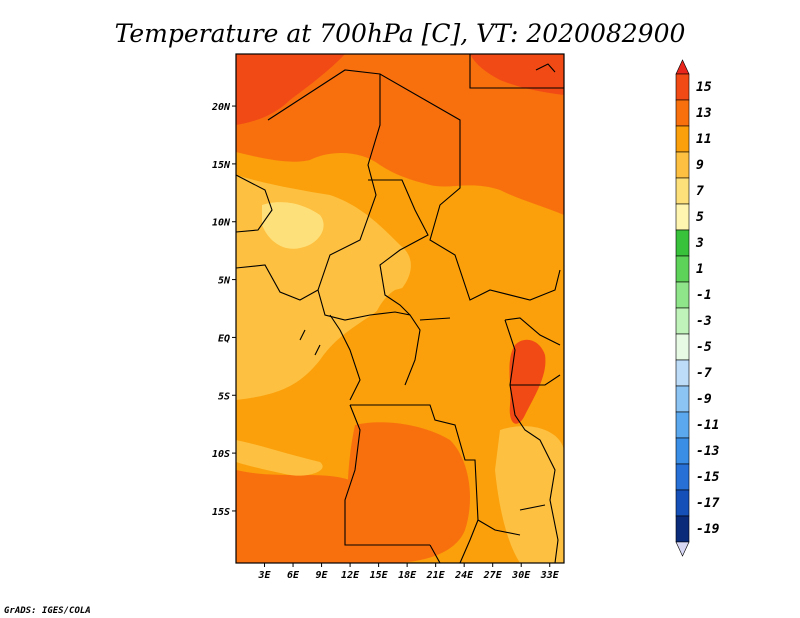 This screenshot has width=800, height=618. I want to click on grads-credit: GrADS: IGES/COLA, so click(47, 611).